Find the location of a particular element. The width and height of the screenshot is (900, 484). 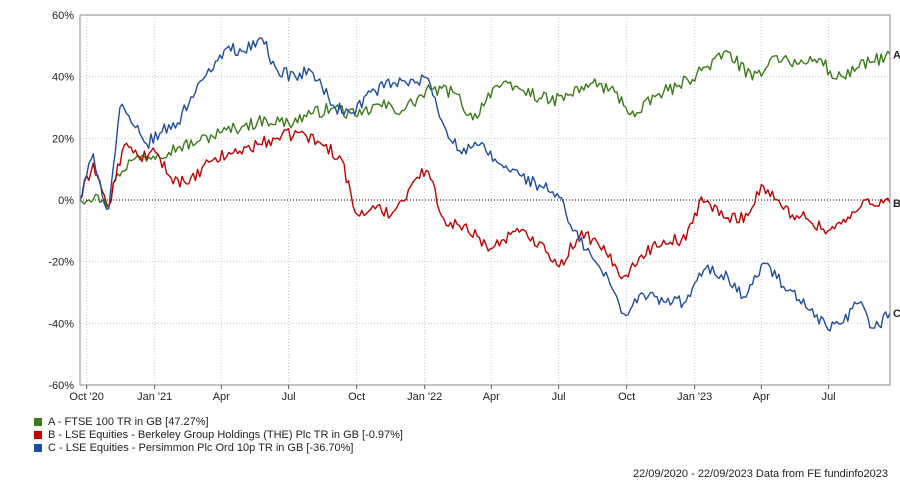

series-end-label-a: A is located at coordinates (896, 55).